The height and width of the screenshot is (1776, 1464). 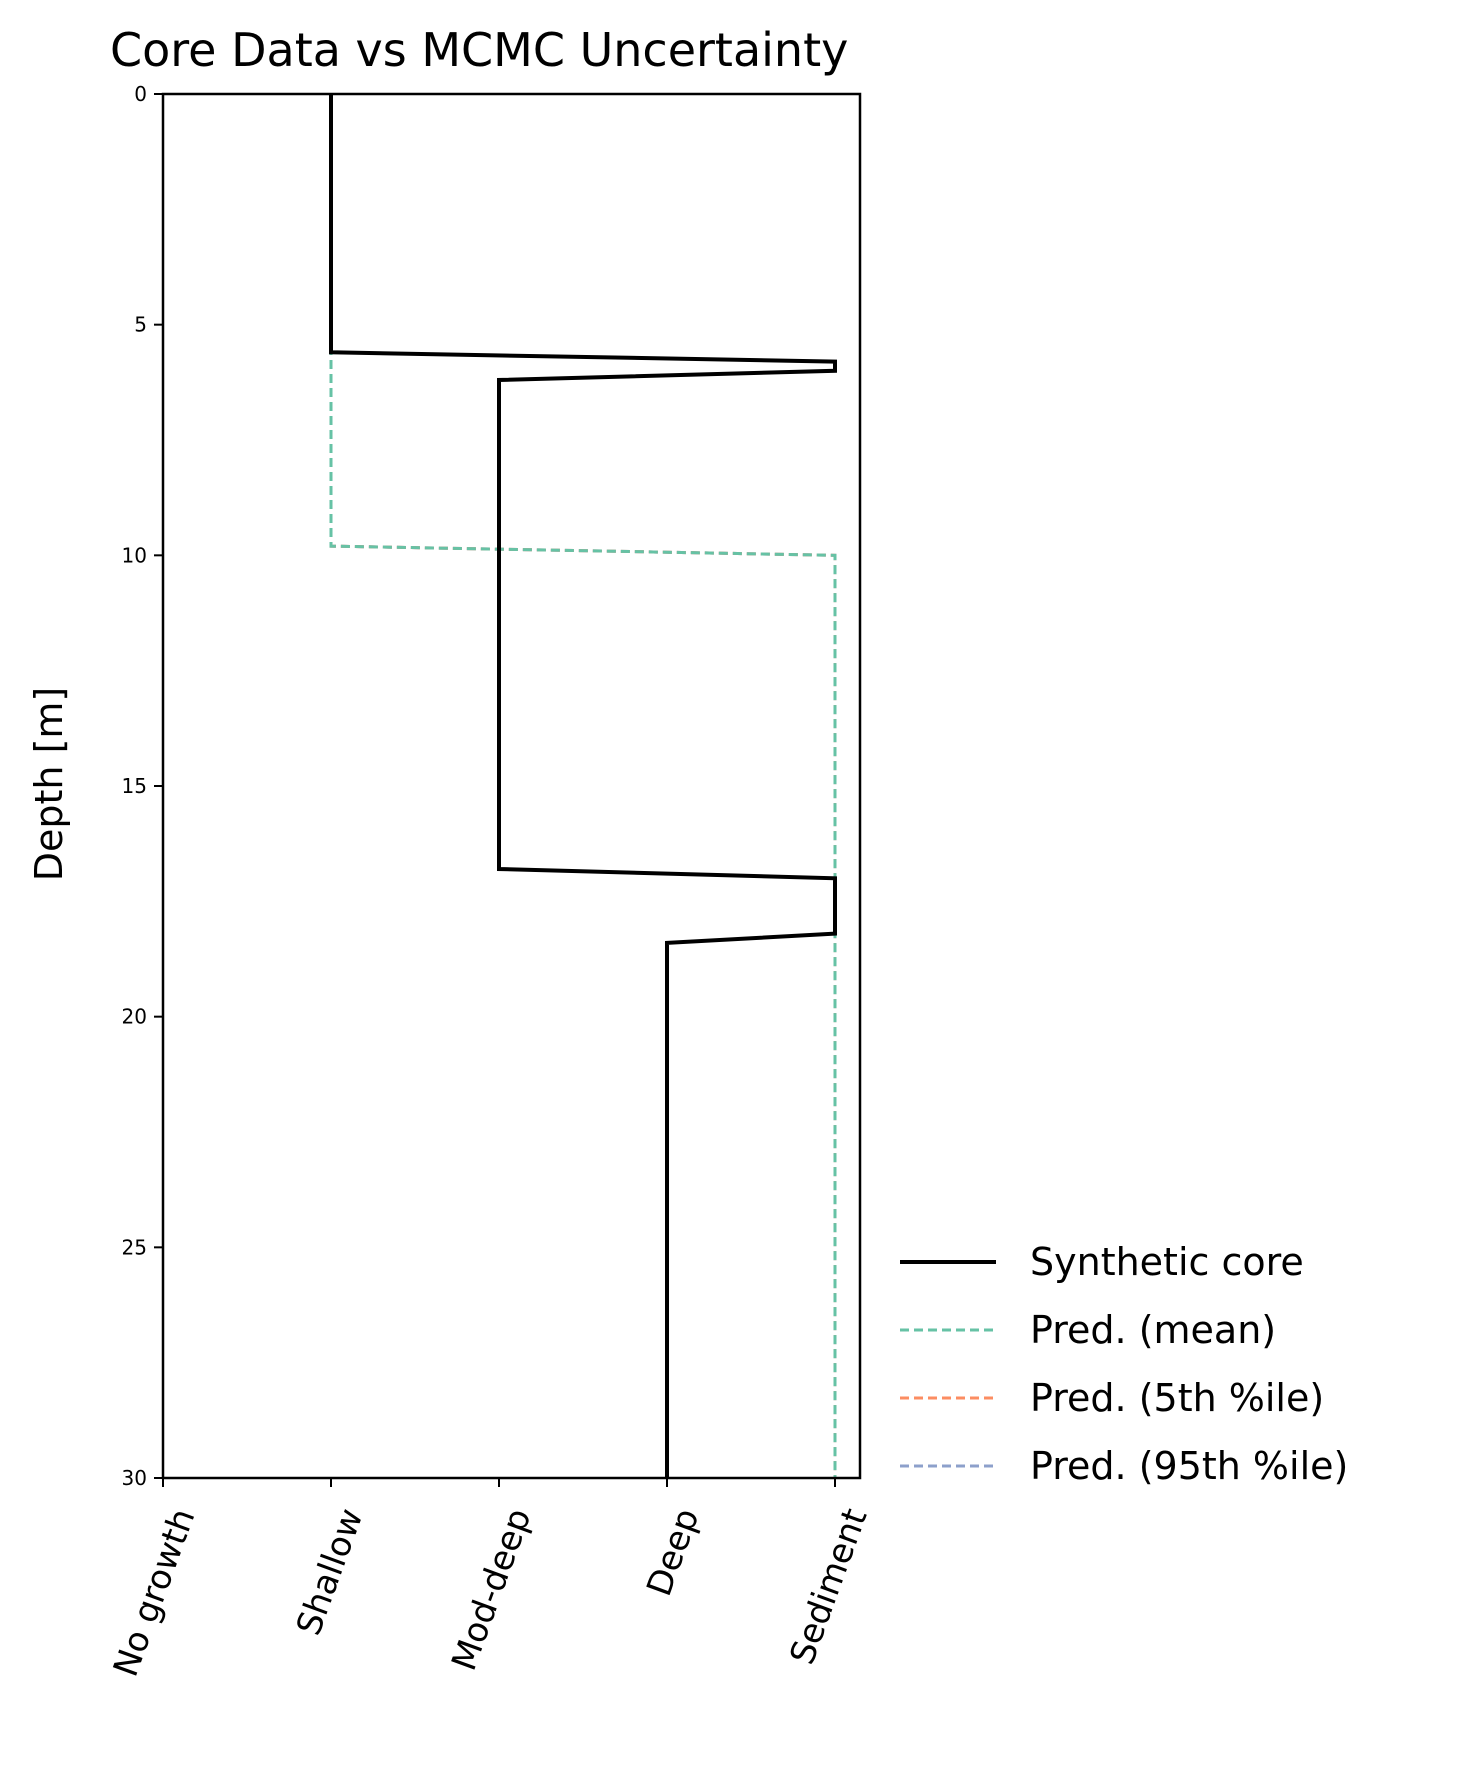 What do you see at coordinates (134, 555) in the screenshot?
I see `y-tick-label-2: 10` at bounding box center [134, 555].